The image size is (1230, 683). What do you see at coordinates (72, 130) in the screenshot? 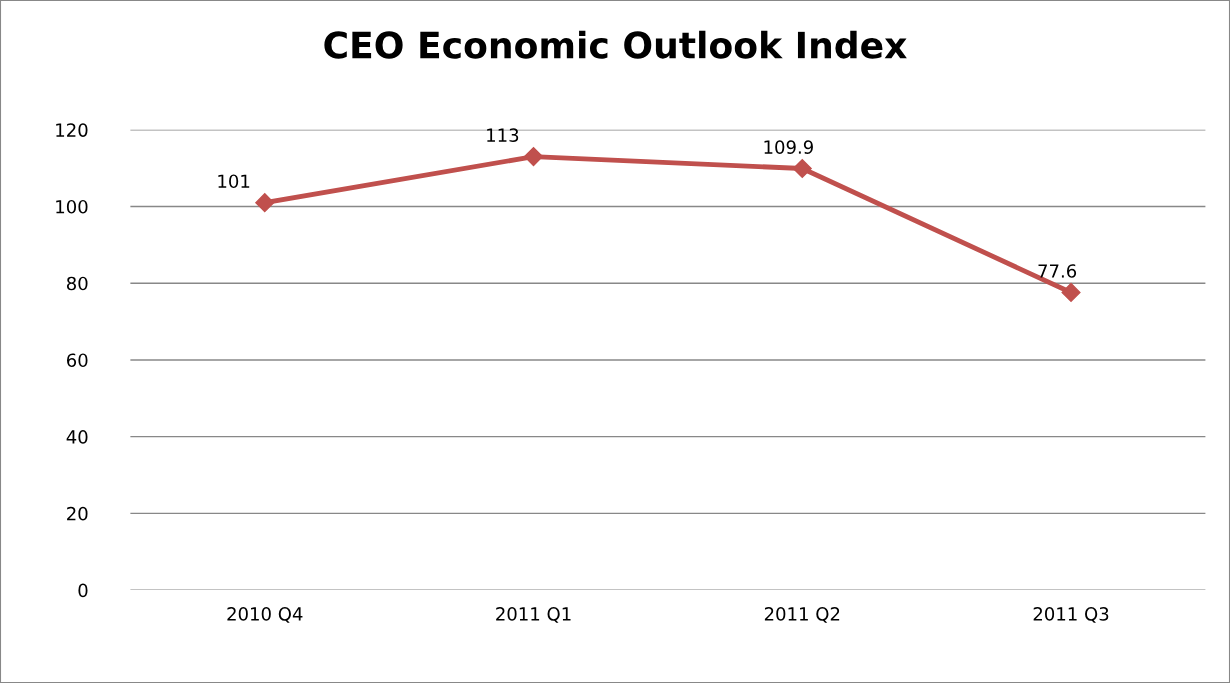
I see `y-tick-label: 120` at bounding box center [72, 130].